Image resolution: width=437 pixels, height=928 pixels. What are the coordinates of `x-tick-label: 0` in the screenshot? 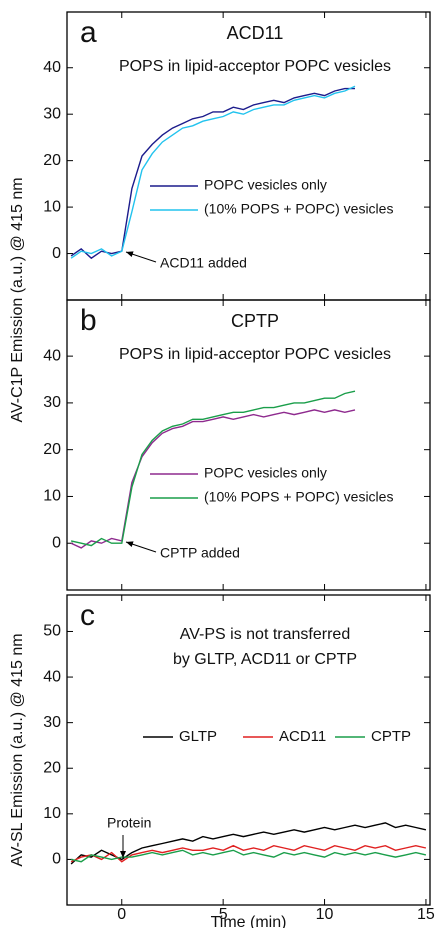 It's located at (121, 914).